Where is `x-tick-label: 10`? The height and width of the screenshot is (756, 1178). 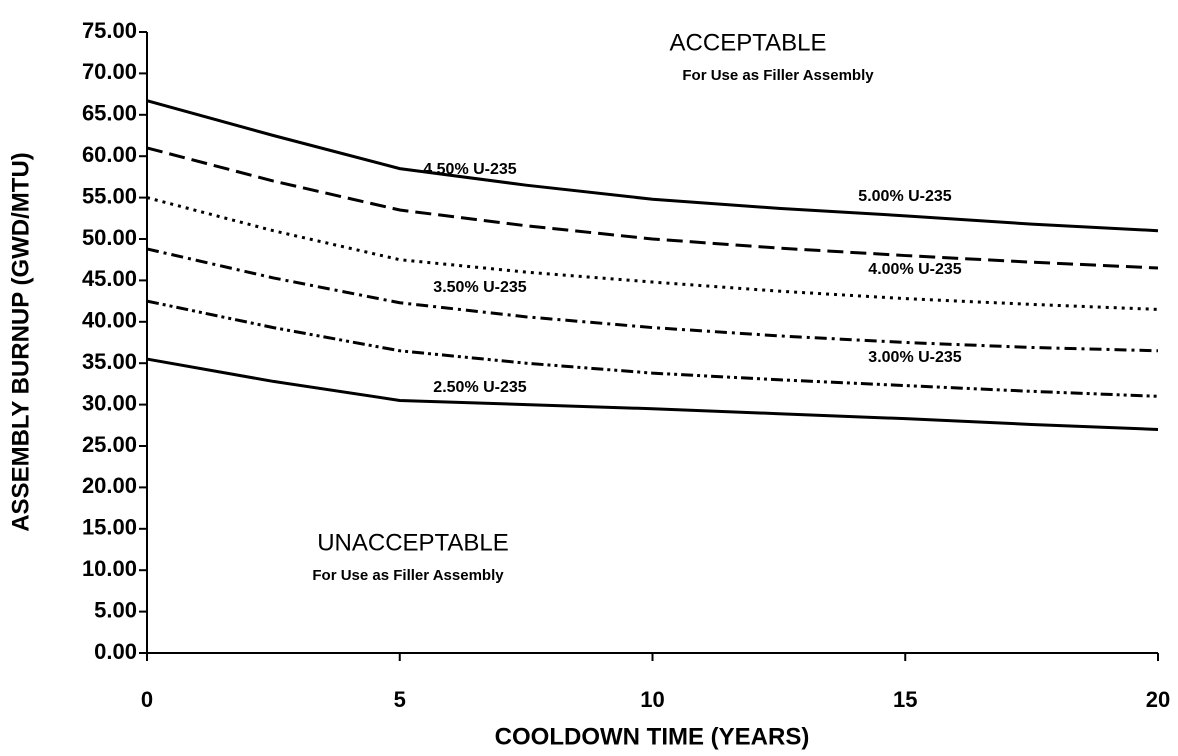
x-tick-label: 10 is located at coordinates (652, 699).